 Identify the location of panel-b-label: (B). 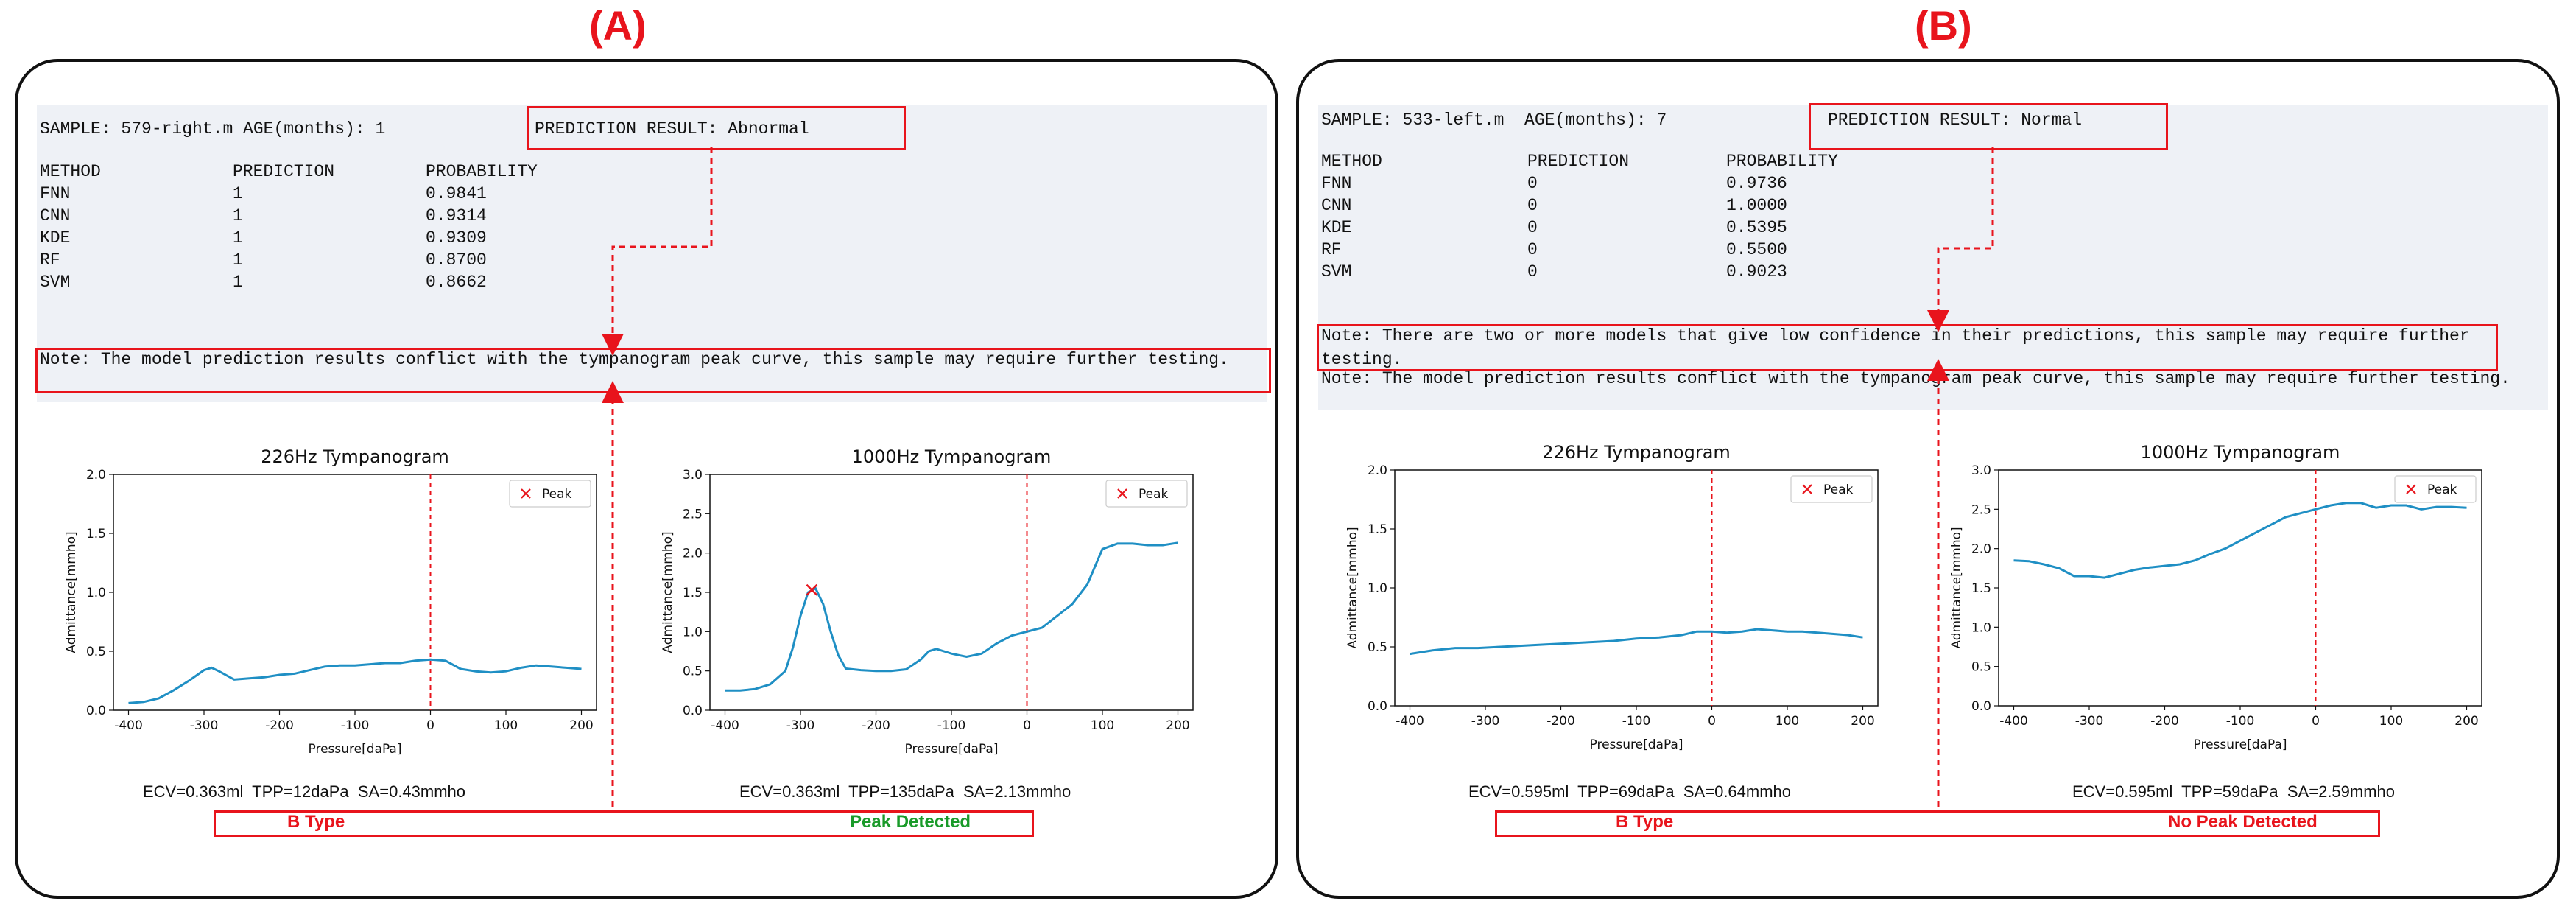
(1943, 26).